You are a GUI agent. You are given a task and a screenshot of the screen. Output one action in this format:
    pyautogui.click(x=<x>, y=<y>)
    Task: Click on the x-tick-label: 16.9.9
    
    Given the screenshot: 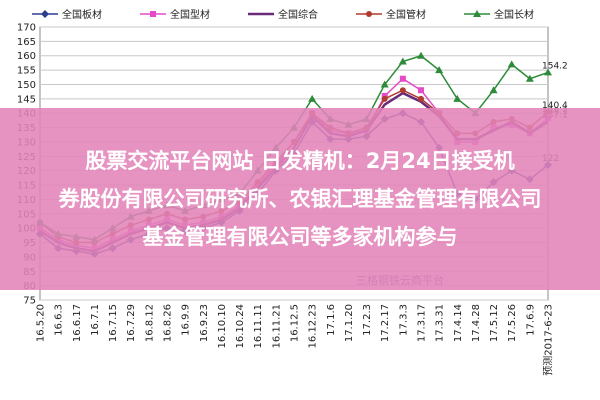 What is the action you would take?
    pyautogui.click(x=186, y=320)
    